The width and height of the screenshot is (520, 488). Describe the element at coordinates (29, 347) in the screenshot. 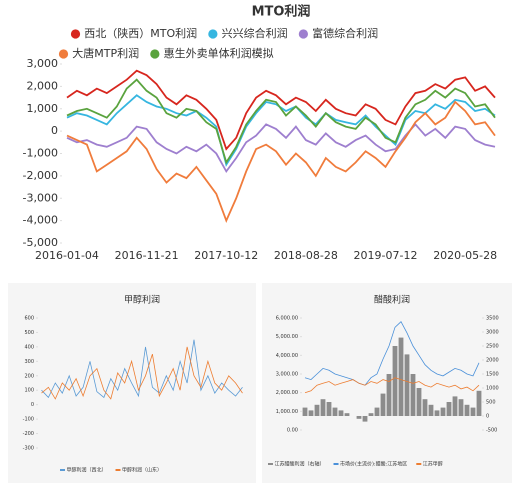

I see `y-tick-label: 400` at that location.